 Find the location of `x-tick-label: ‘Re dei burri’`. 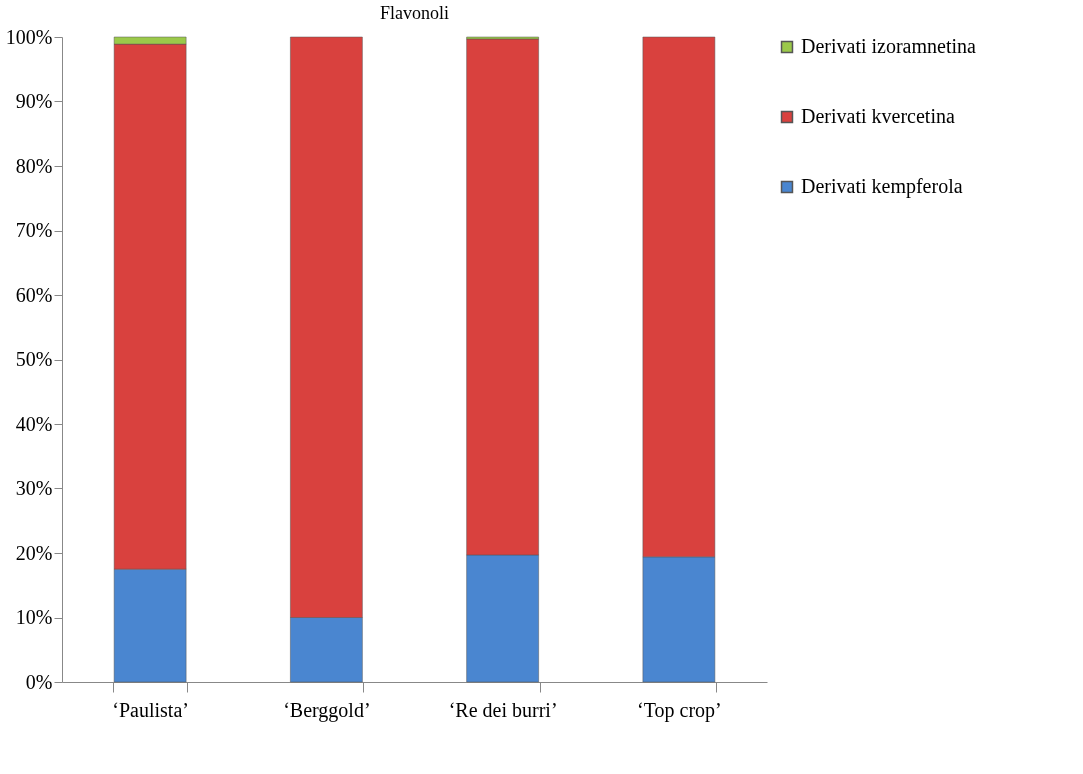

x-tick-label: ‘Re dei burri’ is located at coordinates (503, 709).